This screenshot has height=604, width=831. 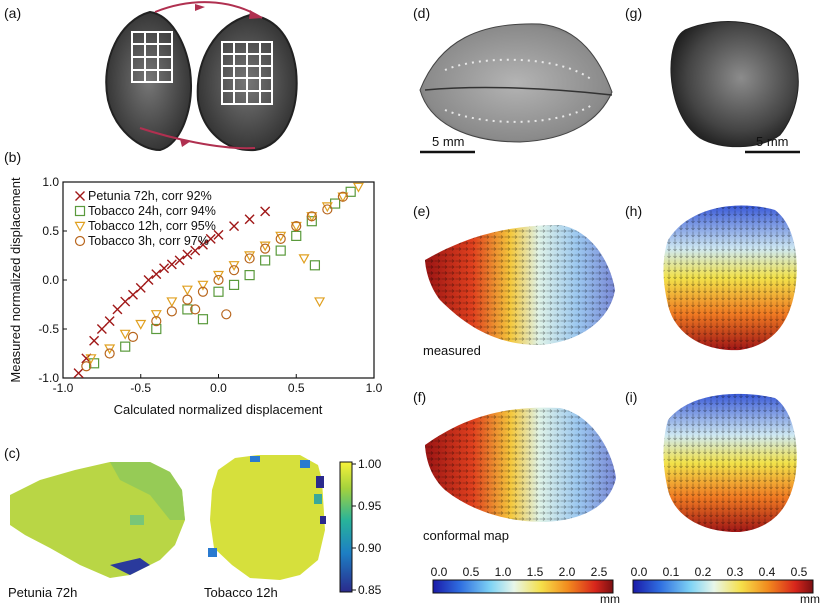 What do you see at coordinates (671, 572) in the screenshot?
I see `colorbar-tick-label: 0.1` at bounding box center [671, 572].